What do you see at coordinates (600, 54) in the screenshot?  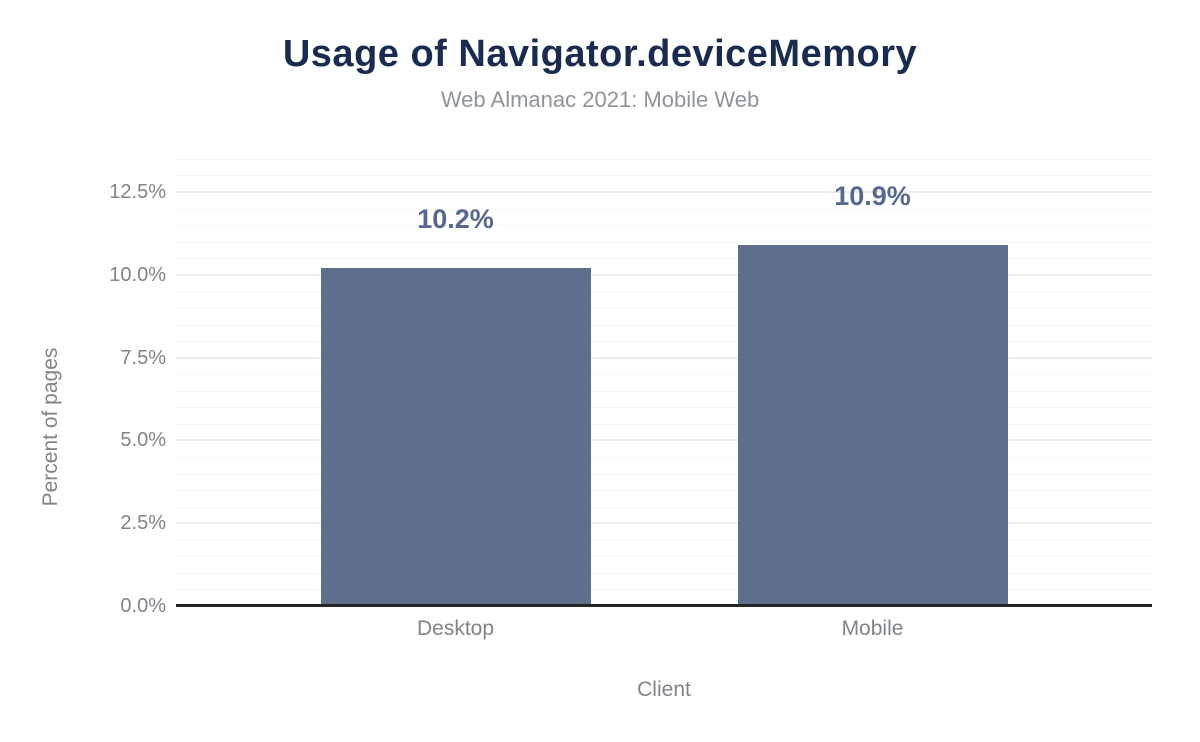 I see `chart-title: Usage of Navigator.deviceMemory` at bounding box center [600, 54].